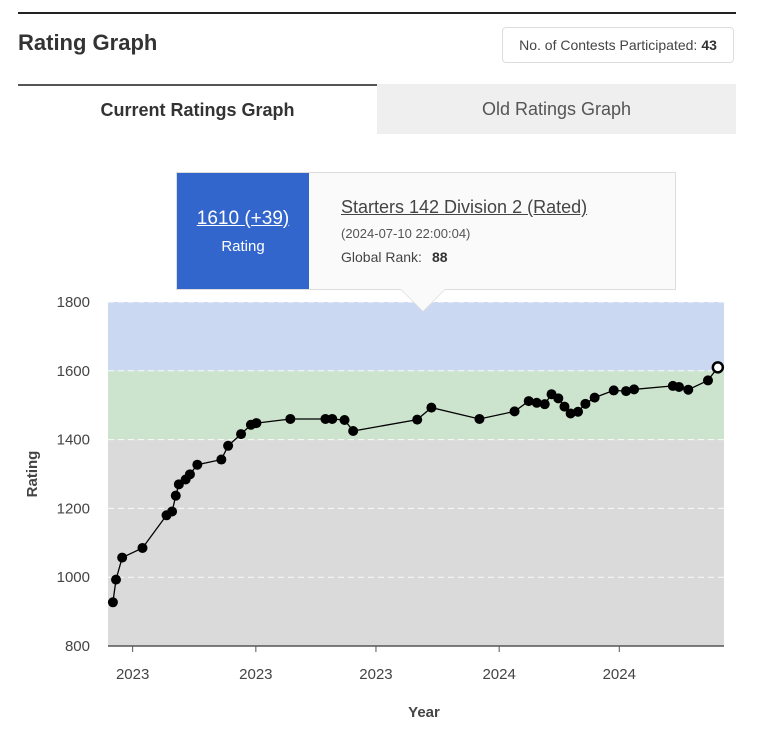  What do you see at coordinates (608, 45) in the screenshot?
I see `contests-label: No. of Contests Participated:` at bounding box center [608, 45].